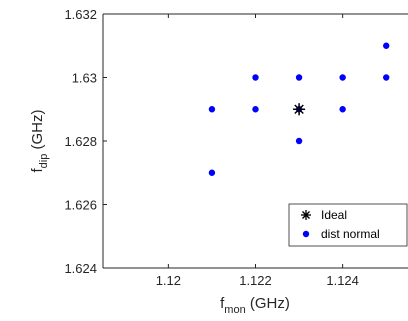 The image size is (408, 321). Describe the element at coordinates (80, 14) in the screenshot. I see `y-tick-label: 1.632` at that location.